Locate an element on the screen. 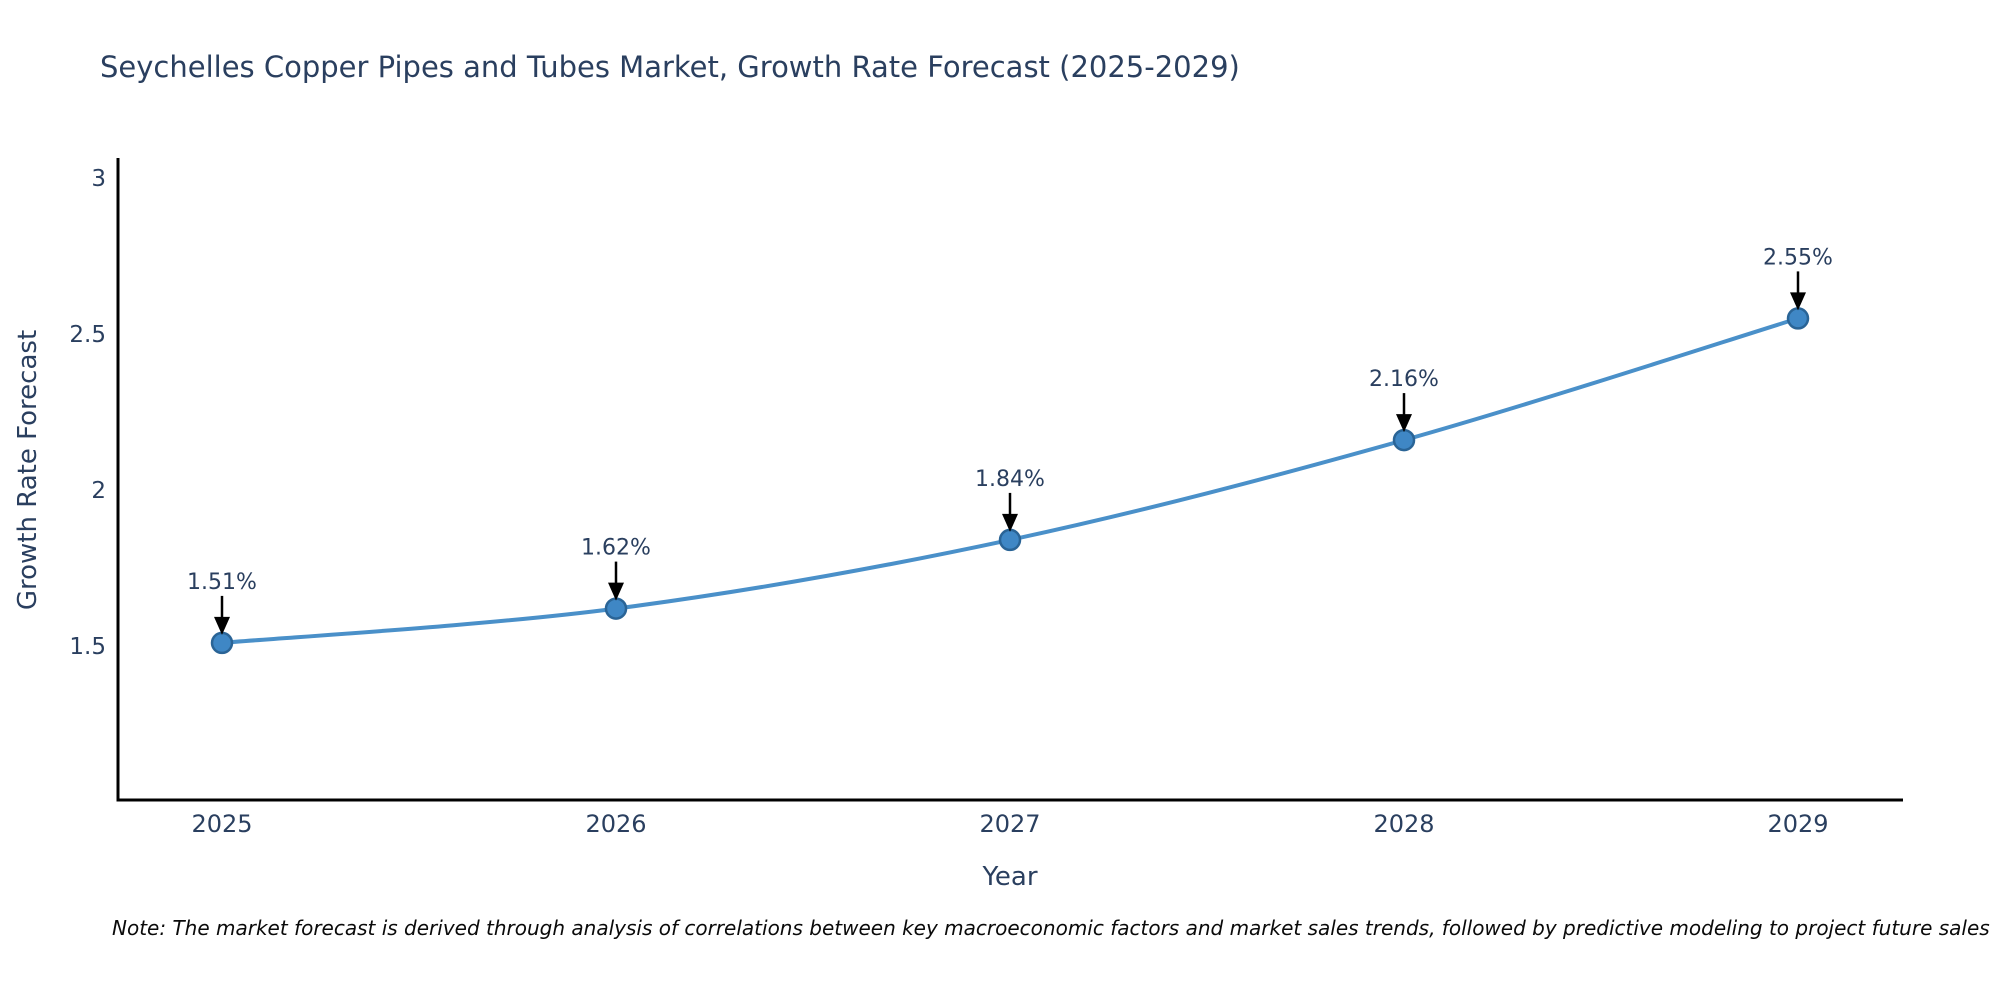 The image size is (2000, 1000). data-point-2027 is located at coordinates (1010, 540).